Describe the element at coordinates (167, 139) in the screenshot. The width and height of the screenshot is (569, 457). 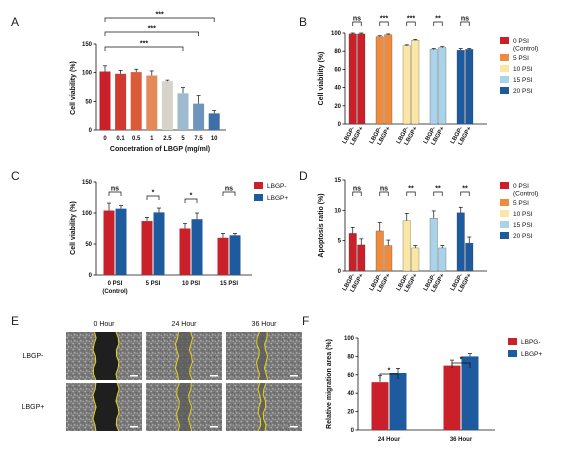
I see `a-x-tick-label: 2.5` at that location.